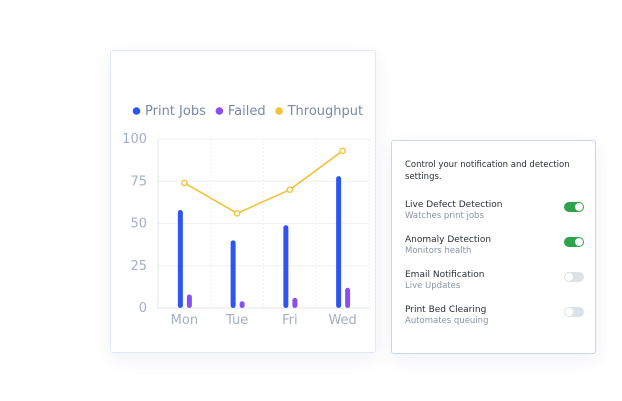  Describe the element at coordinates (325, 111) in the screenshot. I see `legend-label: Throughput` at that location.